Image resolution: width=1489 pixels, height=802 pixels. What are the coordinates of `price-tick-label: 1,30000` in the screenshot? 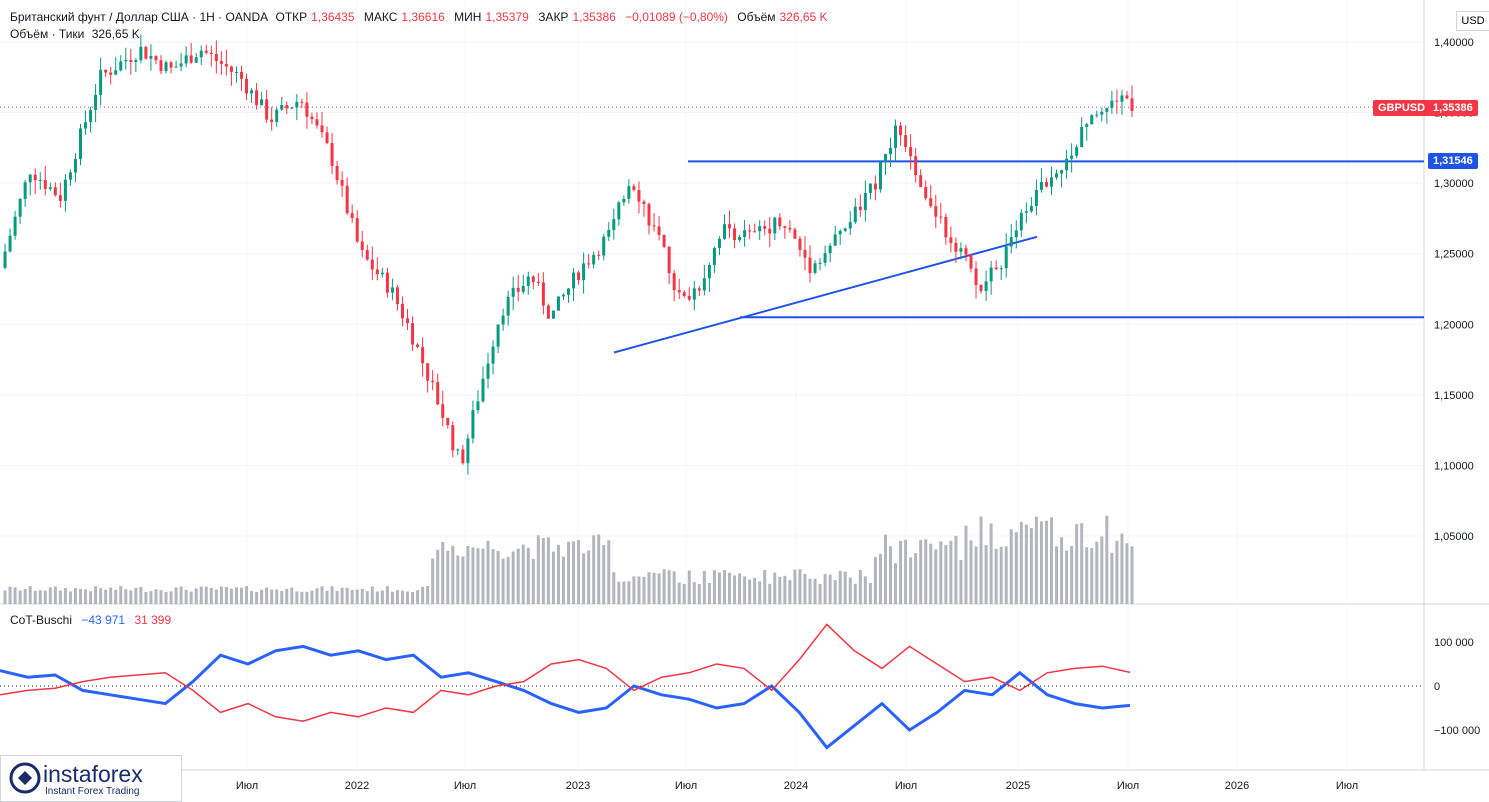 It's located at (1454, 184).